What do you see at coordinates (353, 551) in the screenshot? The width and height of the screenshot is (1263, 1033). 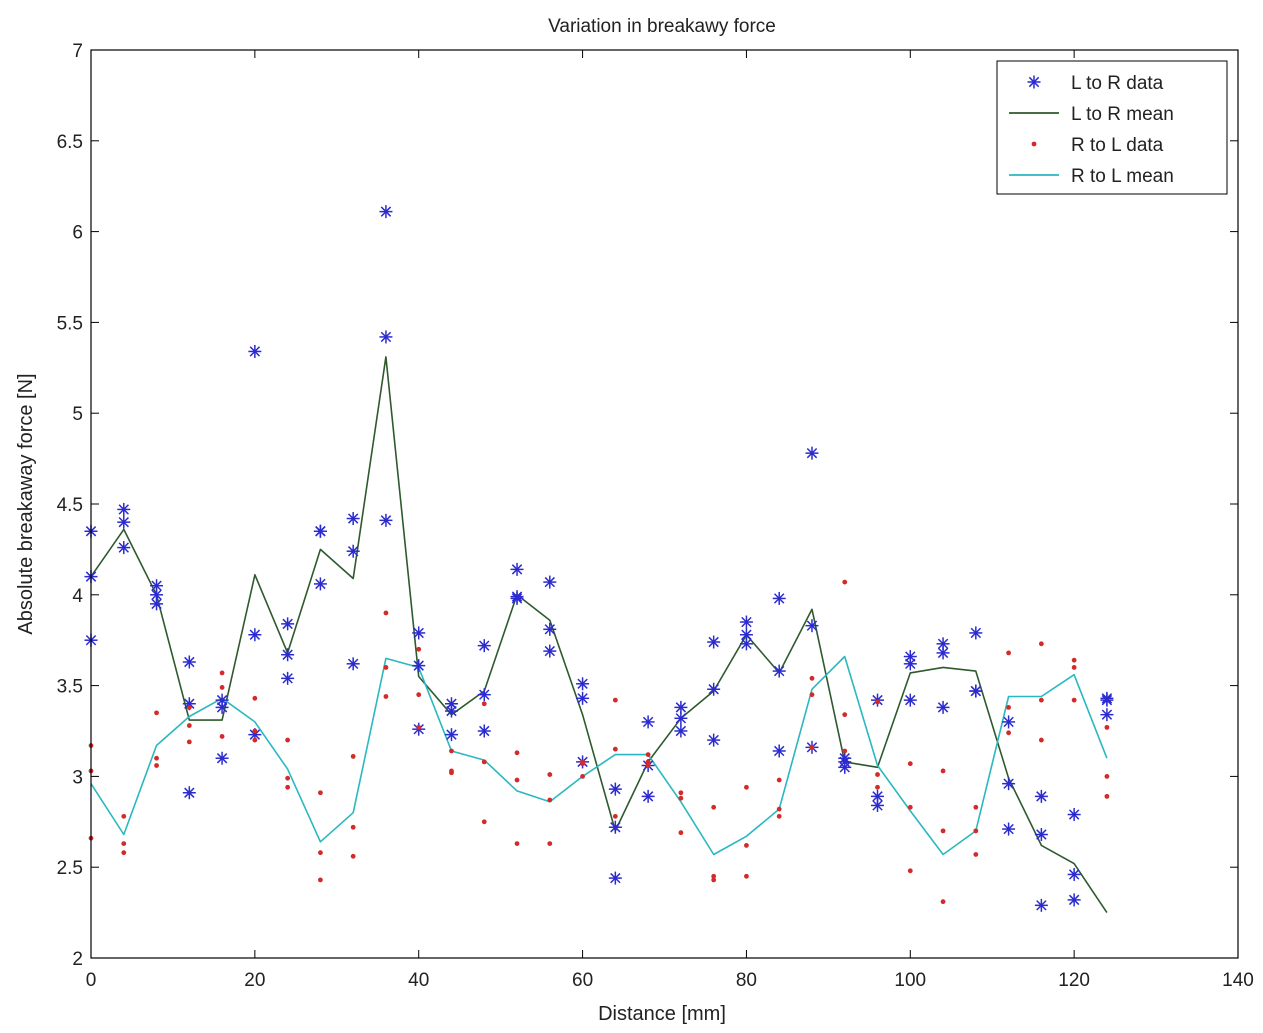 I see `ltor-point-25-d2` at bounding box center [353, 551].